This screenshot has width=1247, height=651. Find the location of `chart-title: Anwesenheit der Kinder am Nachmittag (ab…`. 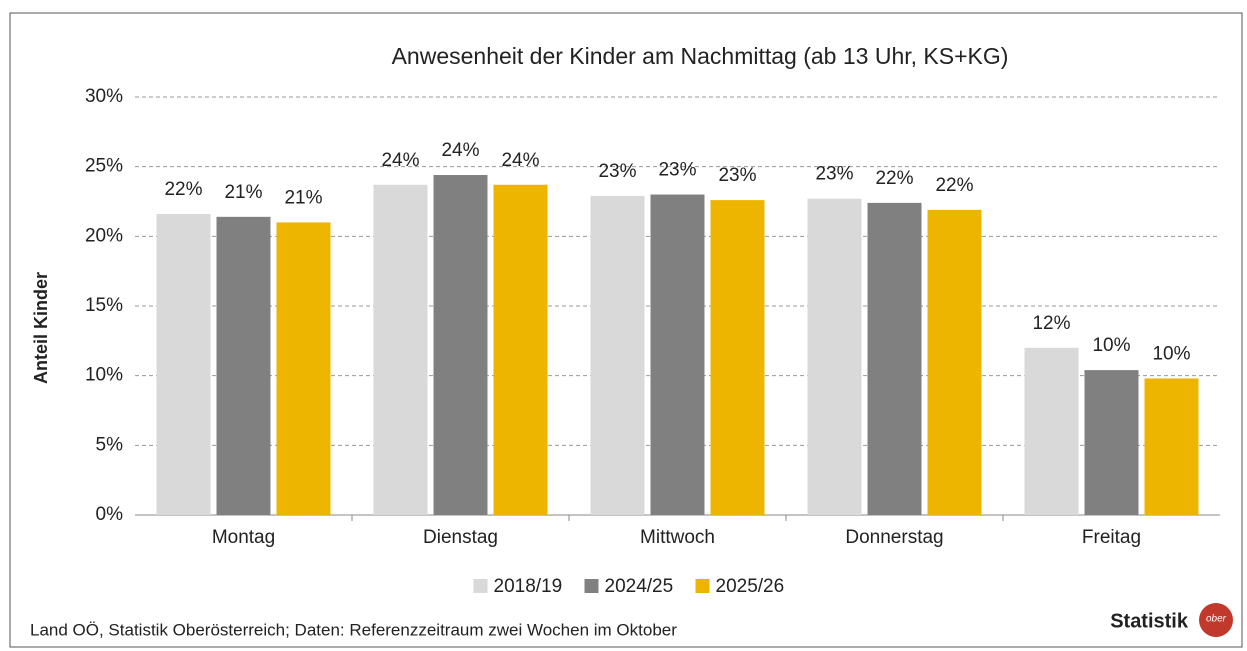

chart-title: Anwesenheit der Kinder am Nachmittag (ab… is located at coordinates (700, 56).